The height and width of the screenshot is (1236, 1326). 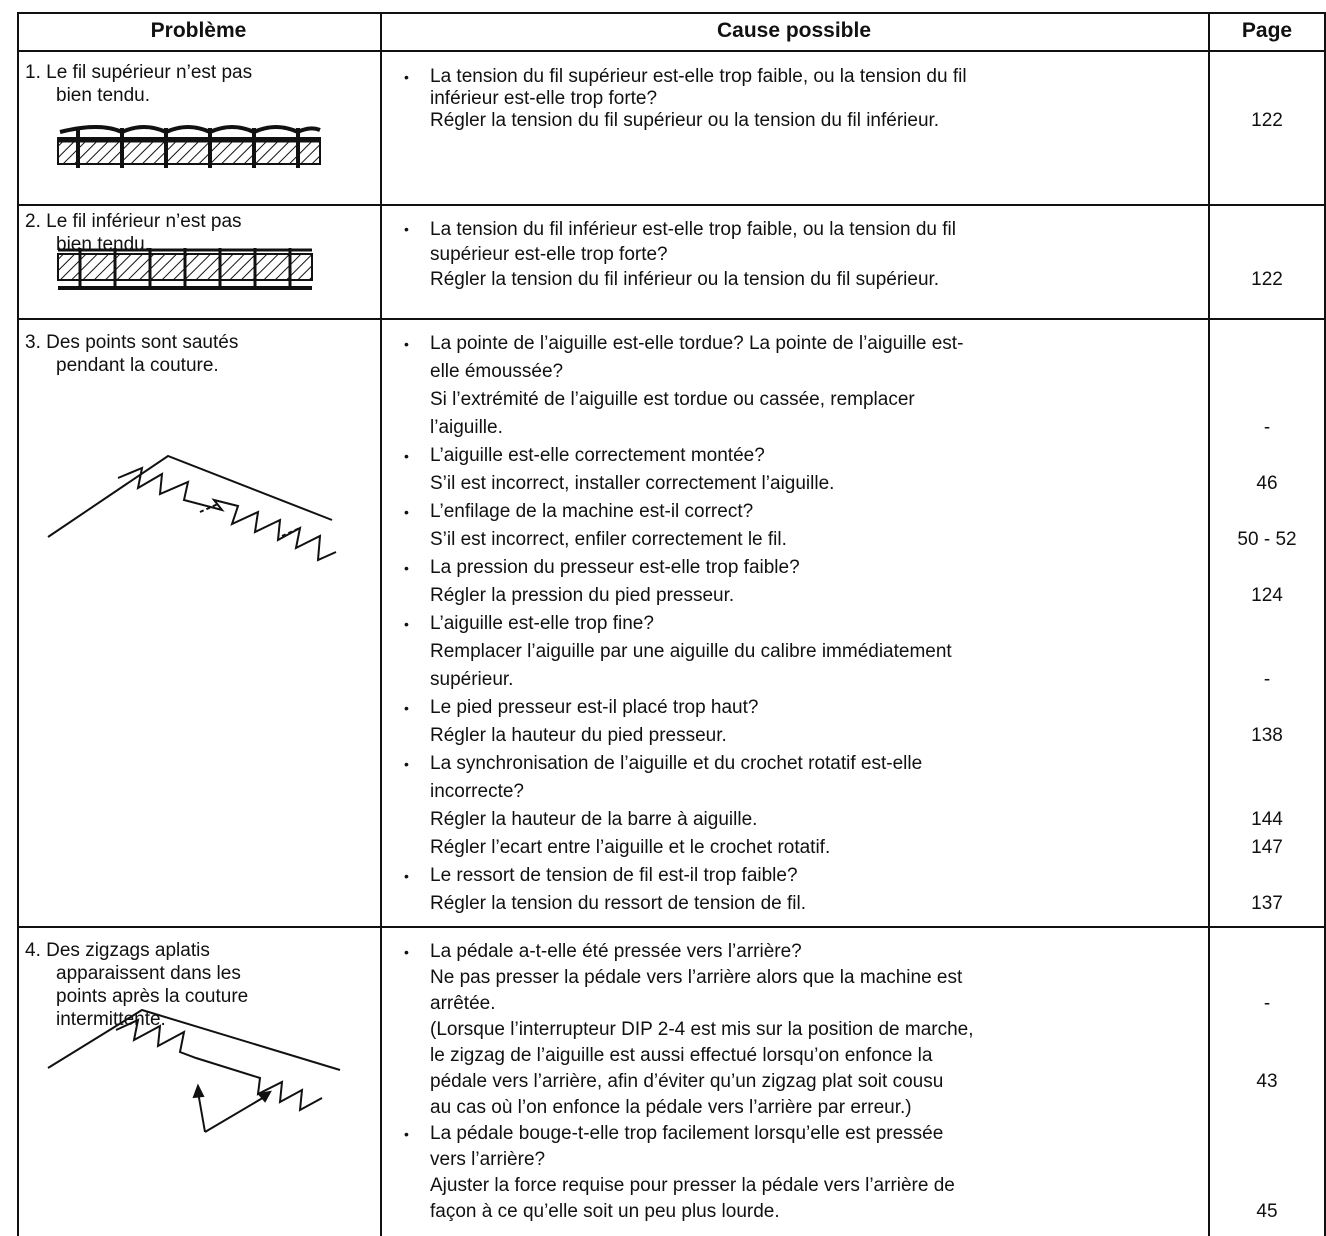 I want to click on page-ref: 45, so click(x=1267, y=1211).